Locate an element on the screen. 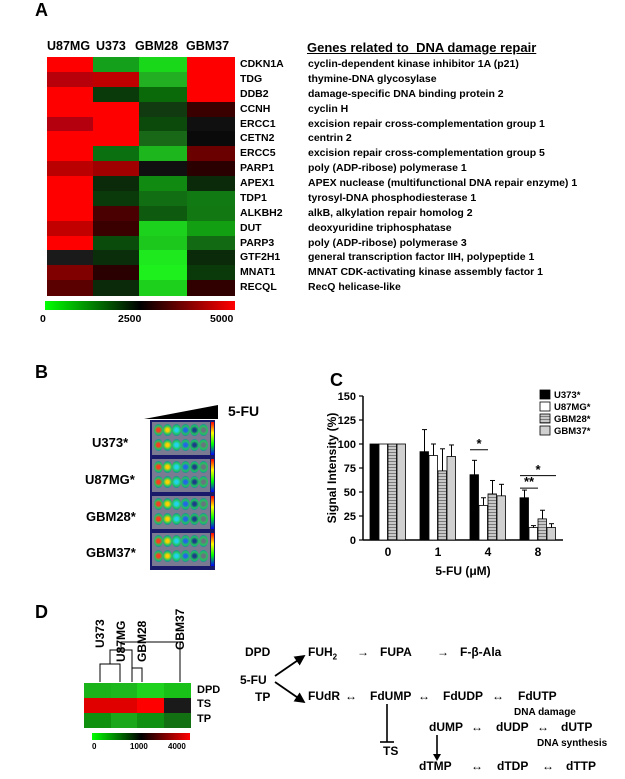  colorbar-a is located at coordinates (140, 305).